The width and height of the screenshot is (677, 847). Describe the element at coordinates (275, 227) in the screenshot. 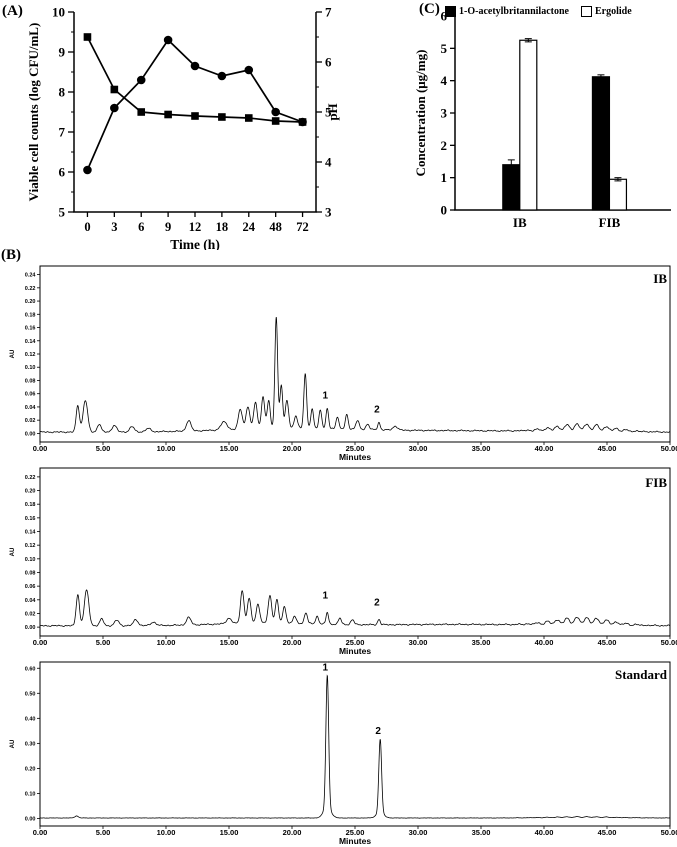

I see `svg-text: 48` at that location.